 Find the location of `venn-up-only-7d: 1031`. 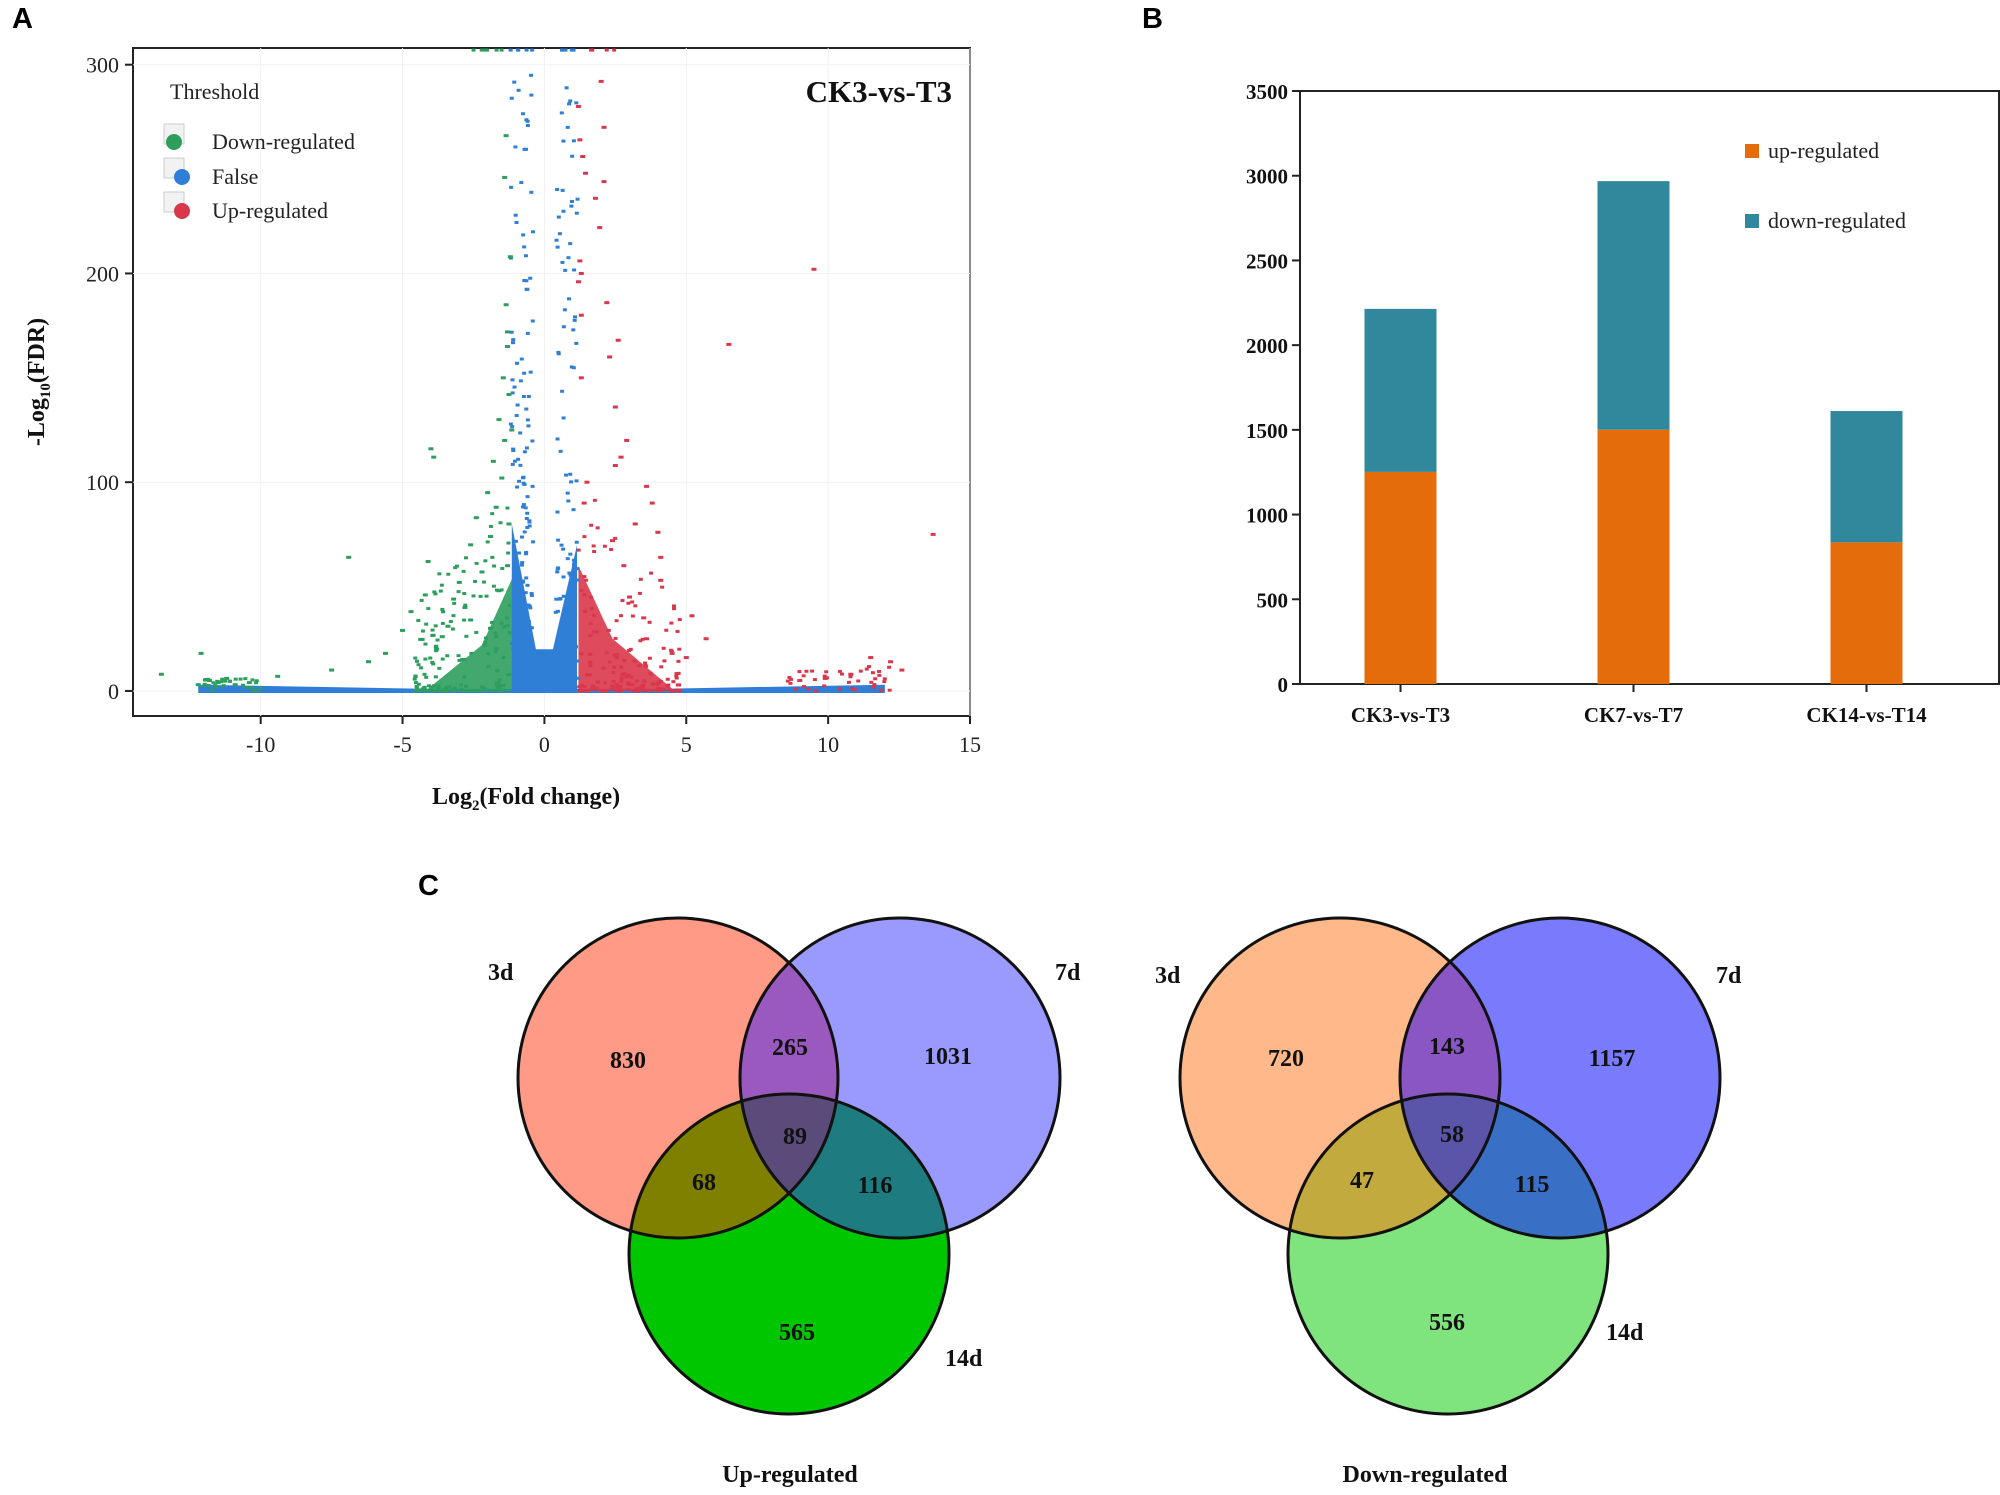

venn-up-only-7d: 1031 is located at coordinates (948, 1057).